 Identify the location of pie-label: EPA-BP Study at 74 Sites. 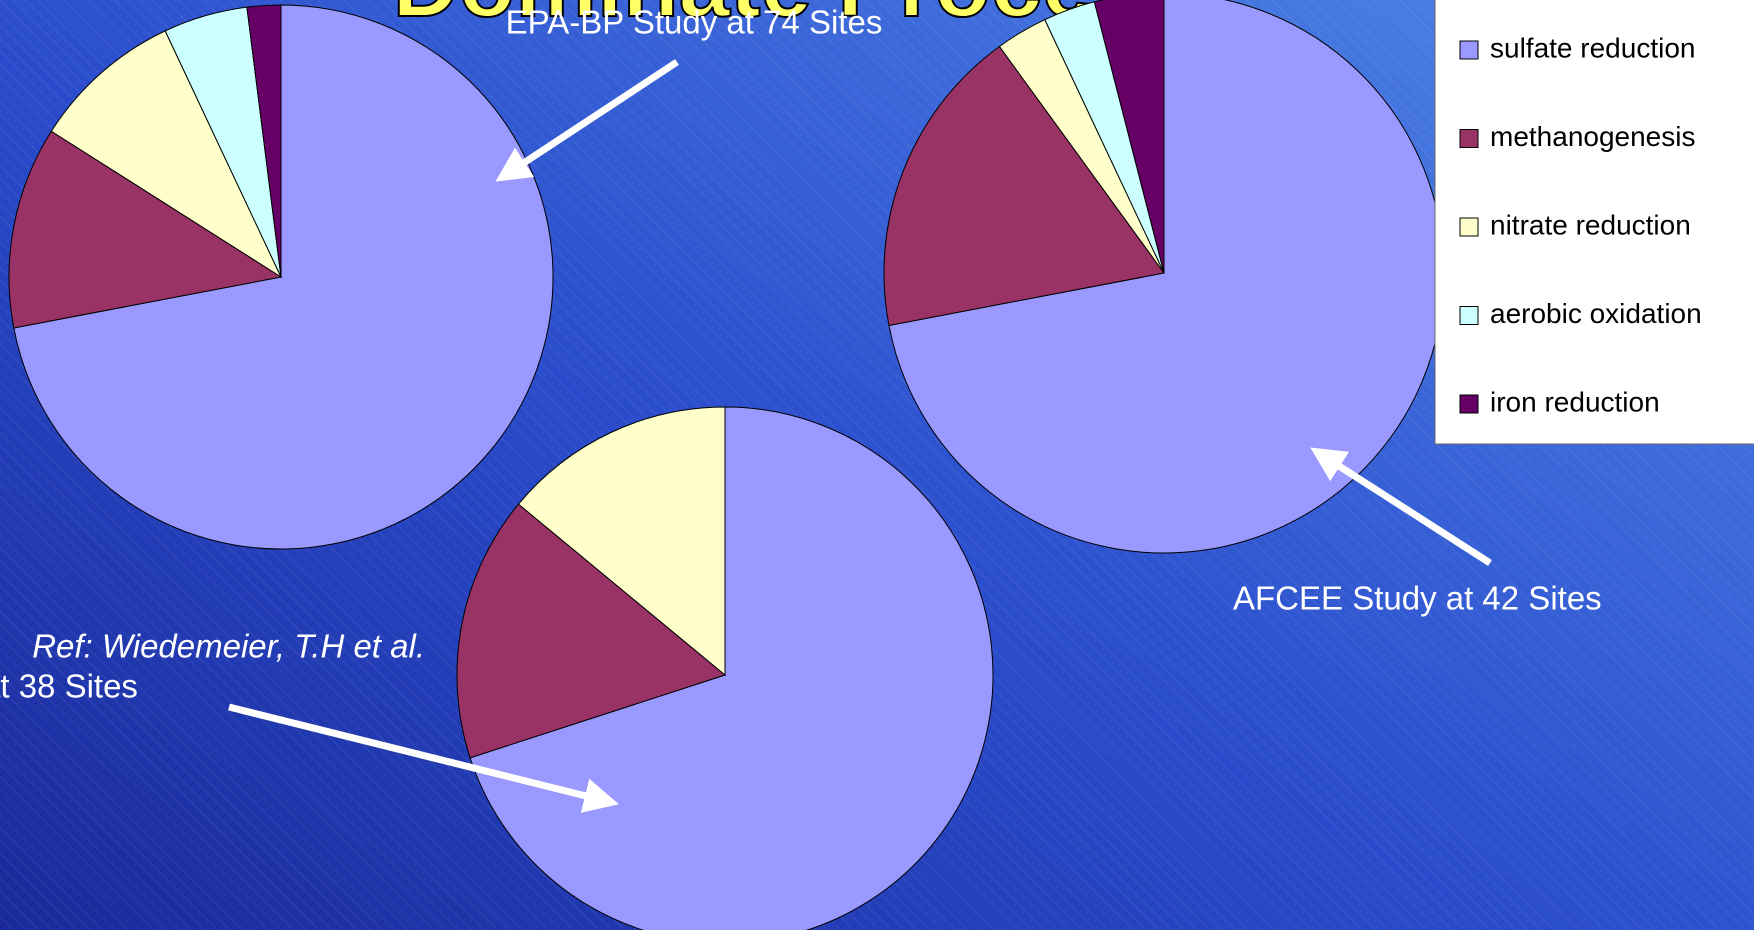
(694, 22).